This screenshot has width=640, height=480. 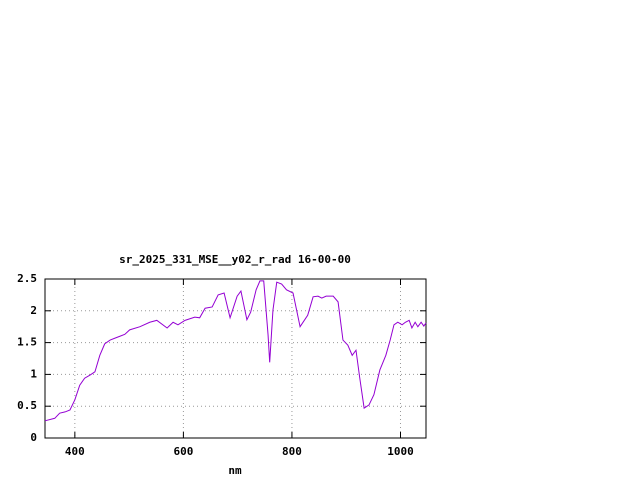 What do you see at coordinates (27, 278) in the screenshot?
I see `y-tick-label: 2.5` at bounding box center [27, 278].